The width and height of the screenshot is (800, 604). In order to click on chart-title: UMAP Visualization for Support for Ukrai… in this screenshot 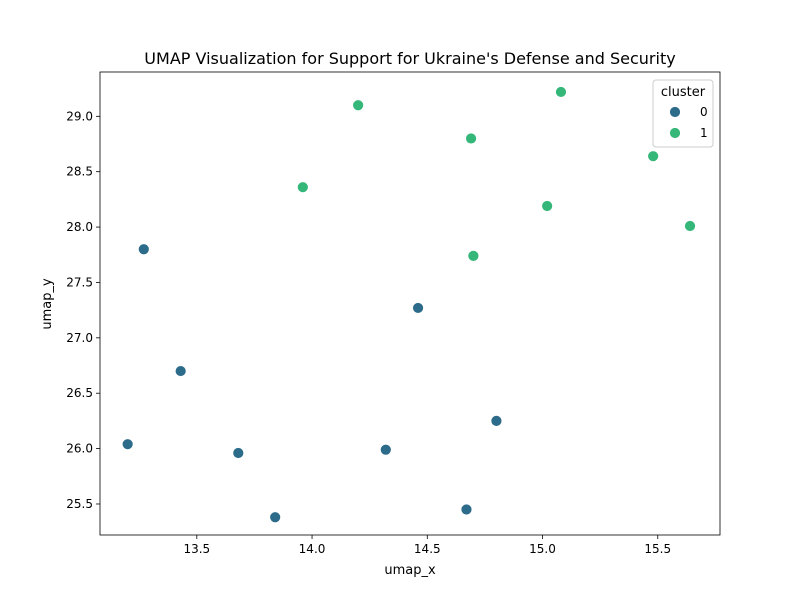, I will do `click(409, 58)`.